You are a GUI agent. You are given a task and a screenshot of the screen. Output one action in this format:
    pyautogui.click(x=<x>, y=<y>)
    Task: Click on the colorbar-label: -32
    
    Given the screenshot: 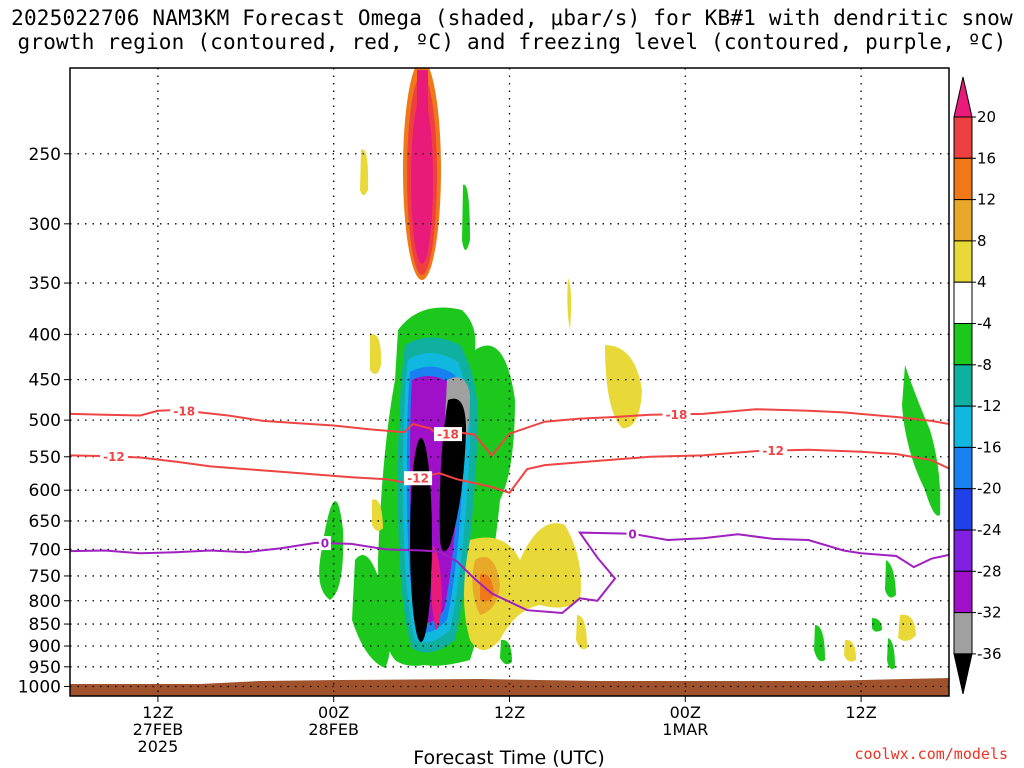 What is the action you would take?
    pyautogui.click(x=989, y=613)
    